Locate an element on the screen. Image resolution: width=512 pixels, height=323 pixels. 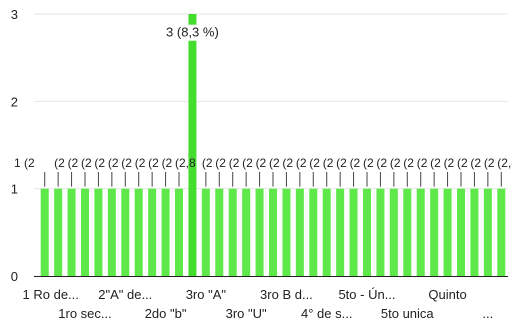
y-tick-label: 0 is located at coordinates (14, 276).